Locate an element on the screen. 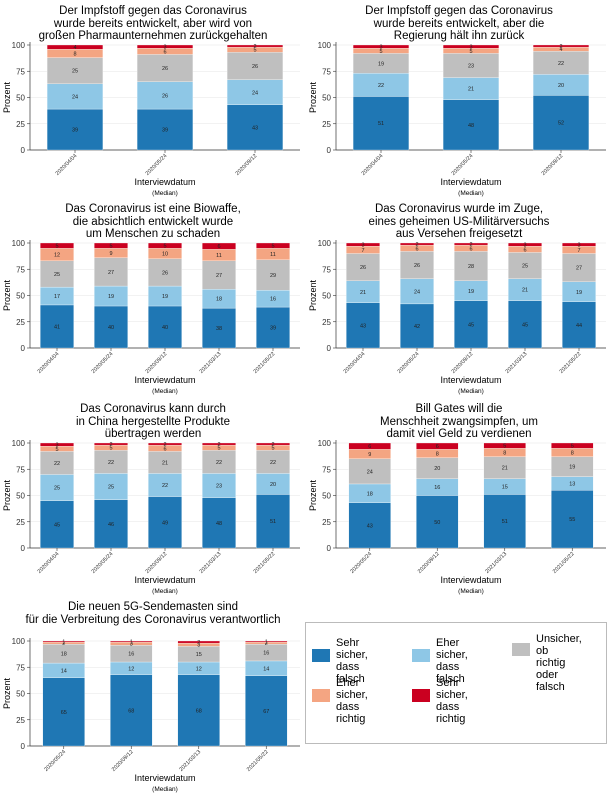  data-label: 48 is located at coordinates (471, 126).